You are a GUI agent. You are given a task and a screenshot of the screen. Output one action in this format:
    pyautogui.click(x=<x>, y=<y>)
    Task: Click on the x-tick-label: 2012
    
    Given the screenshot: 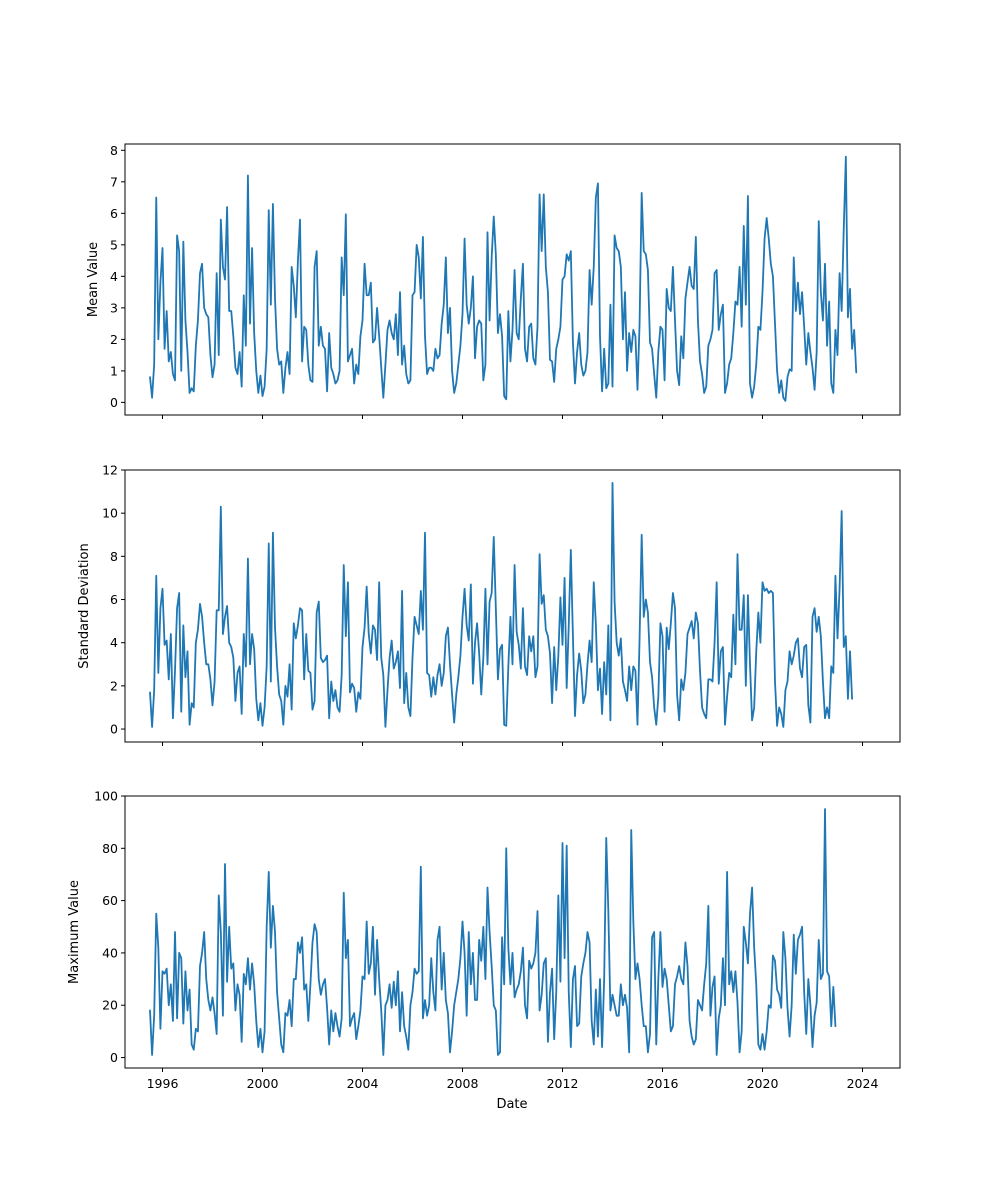 What is the action you would take?
    pyautogui.click(x=563, y=1083)
    